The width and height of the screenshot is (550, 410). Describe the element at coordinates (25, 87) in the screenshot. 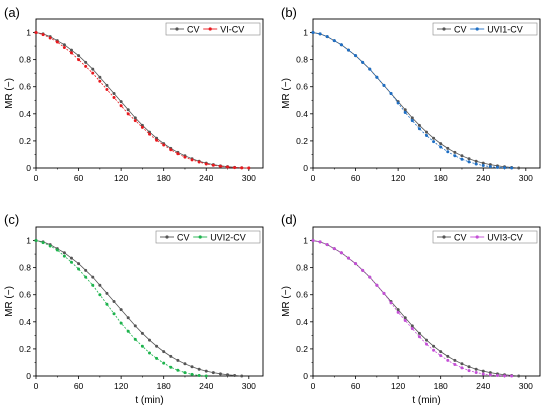

I see `y-tick-label: 0.6` at that location.